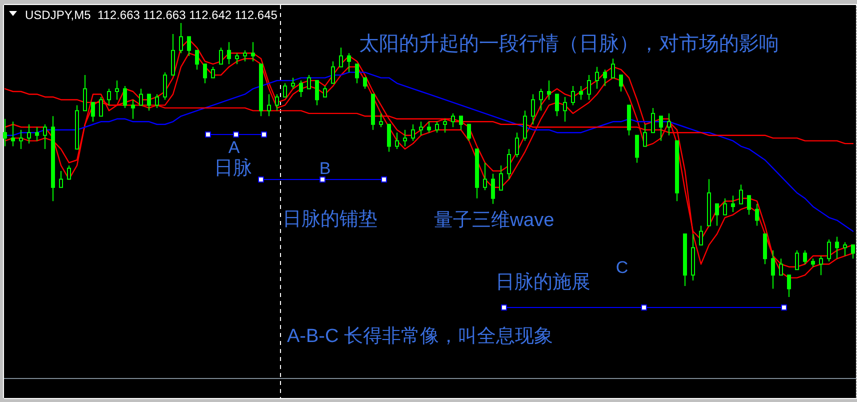  What do you see at coordinates (151, 15) in the screenshot?
I see `annotation: USDJPY,M5 112.663 112.663 112.642 112.645` at bounding box center [151, 15].